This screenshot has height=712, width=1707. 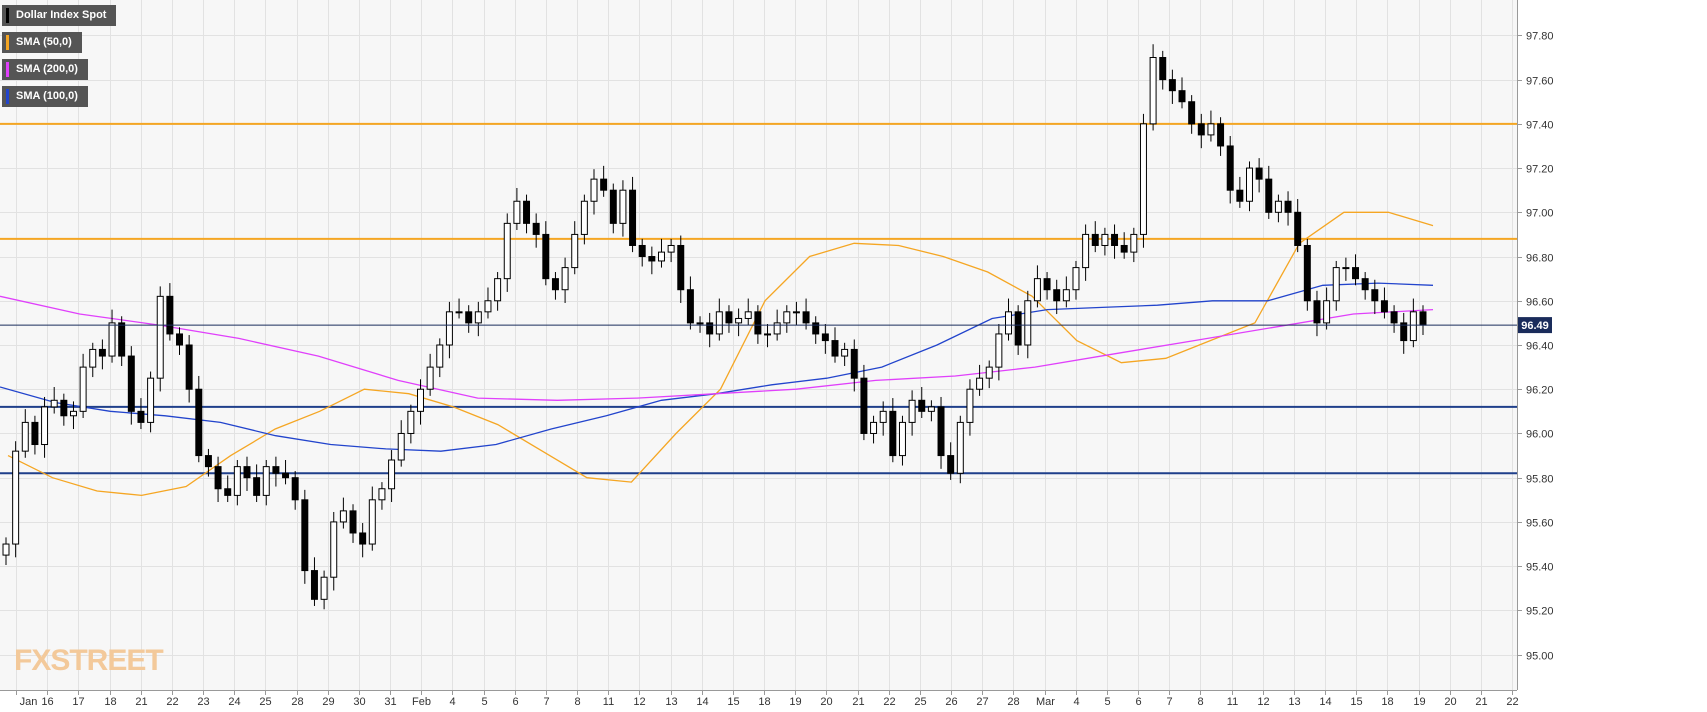 What do you see at coordinates (795, 702) in the screenshot?
I see `x-tick-label: 19` at bounding box center [795, 702].